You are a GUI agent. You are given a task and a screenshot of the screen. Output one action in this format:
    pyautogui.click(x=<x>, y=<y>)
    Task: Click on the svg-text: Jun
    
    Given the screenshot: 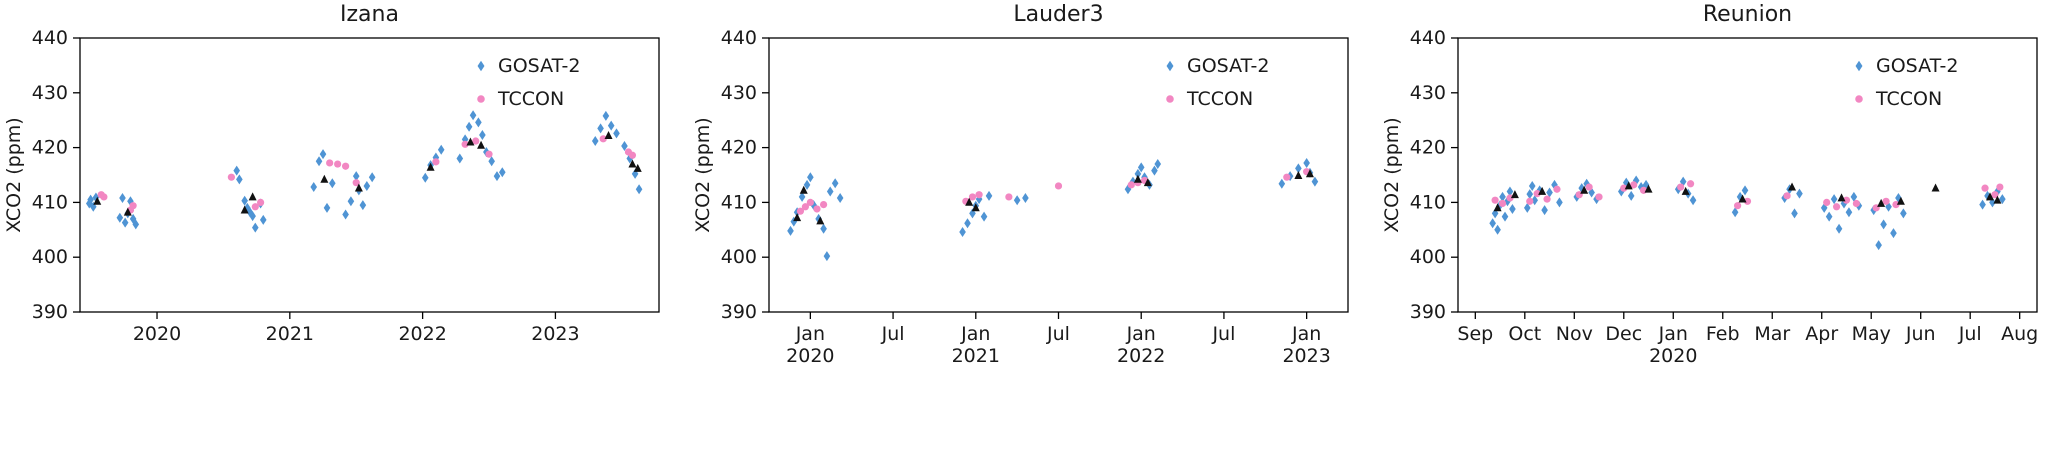 What is the action you would take?
    pyautogui.click(x=1920, y=334)
    